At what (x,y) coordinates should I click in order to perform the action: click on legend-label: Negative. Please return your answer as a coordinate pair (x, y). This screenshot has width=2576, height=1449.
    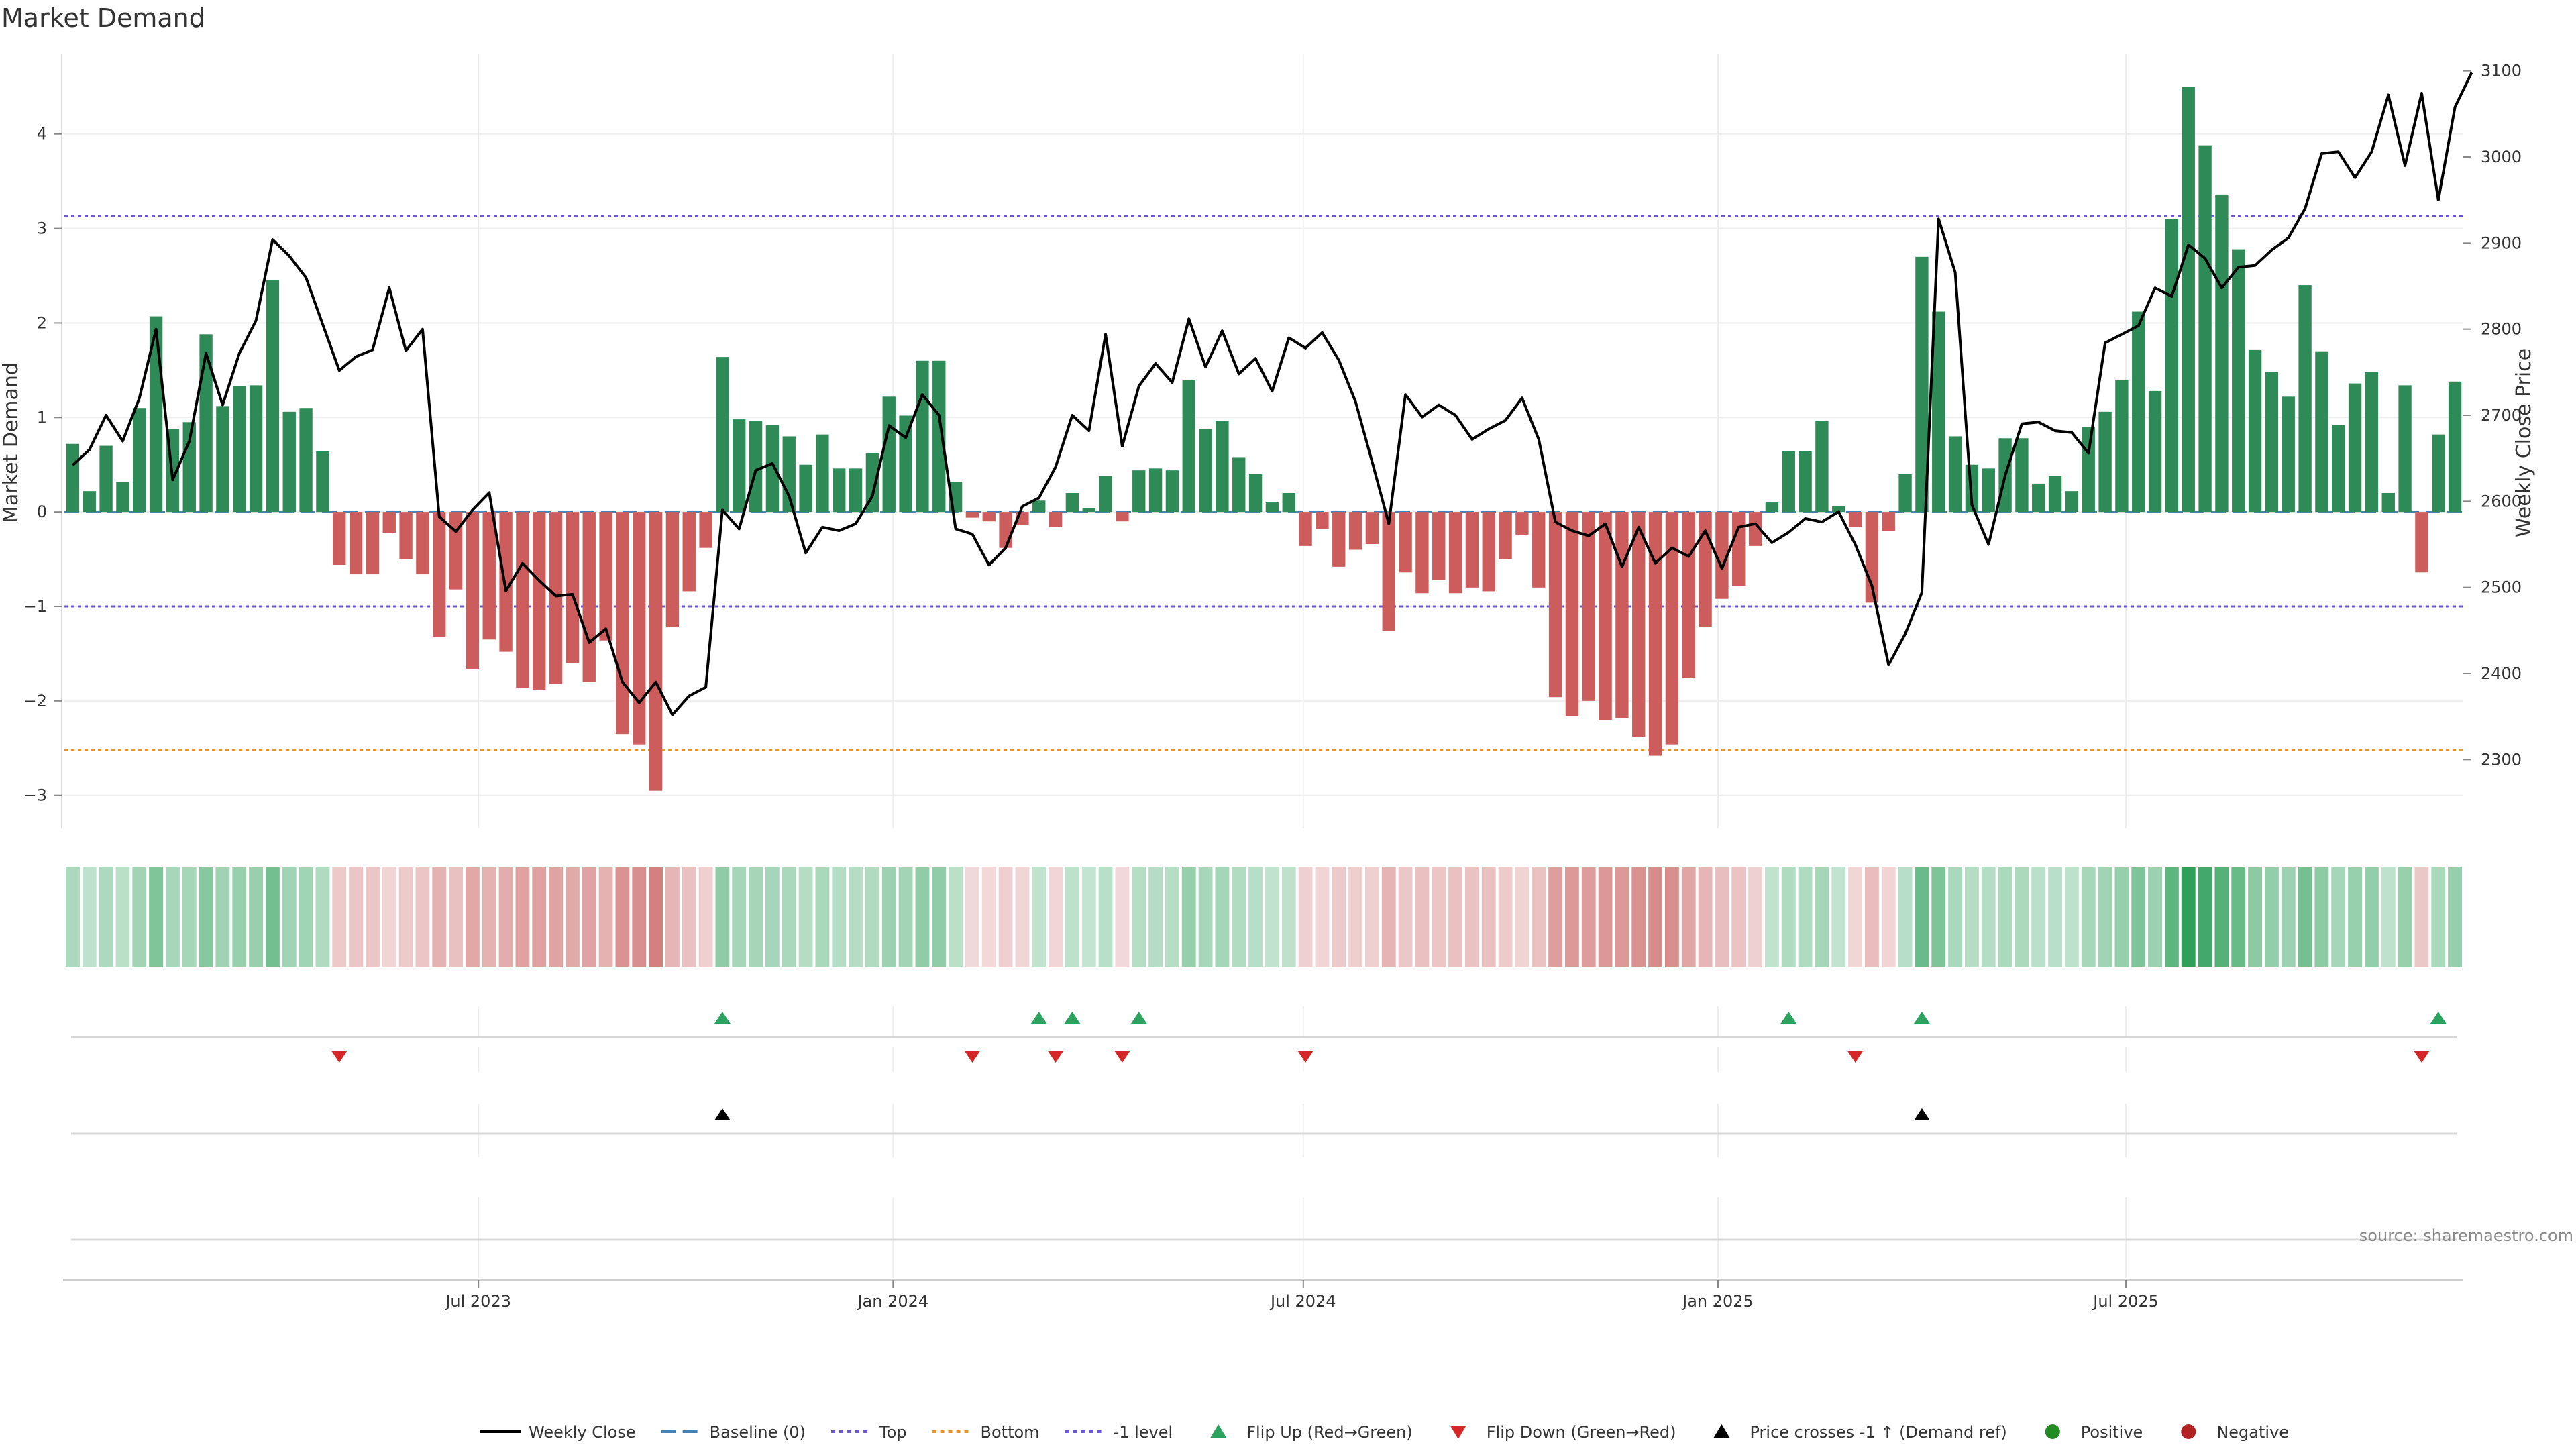
    Looking at the image, I should click on (2252, 1432).